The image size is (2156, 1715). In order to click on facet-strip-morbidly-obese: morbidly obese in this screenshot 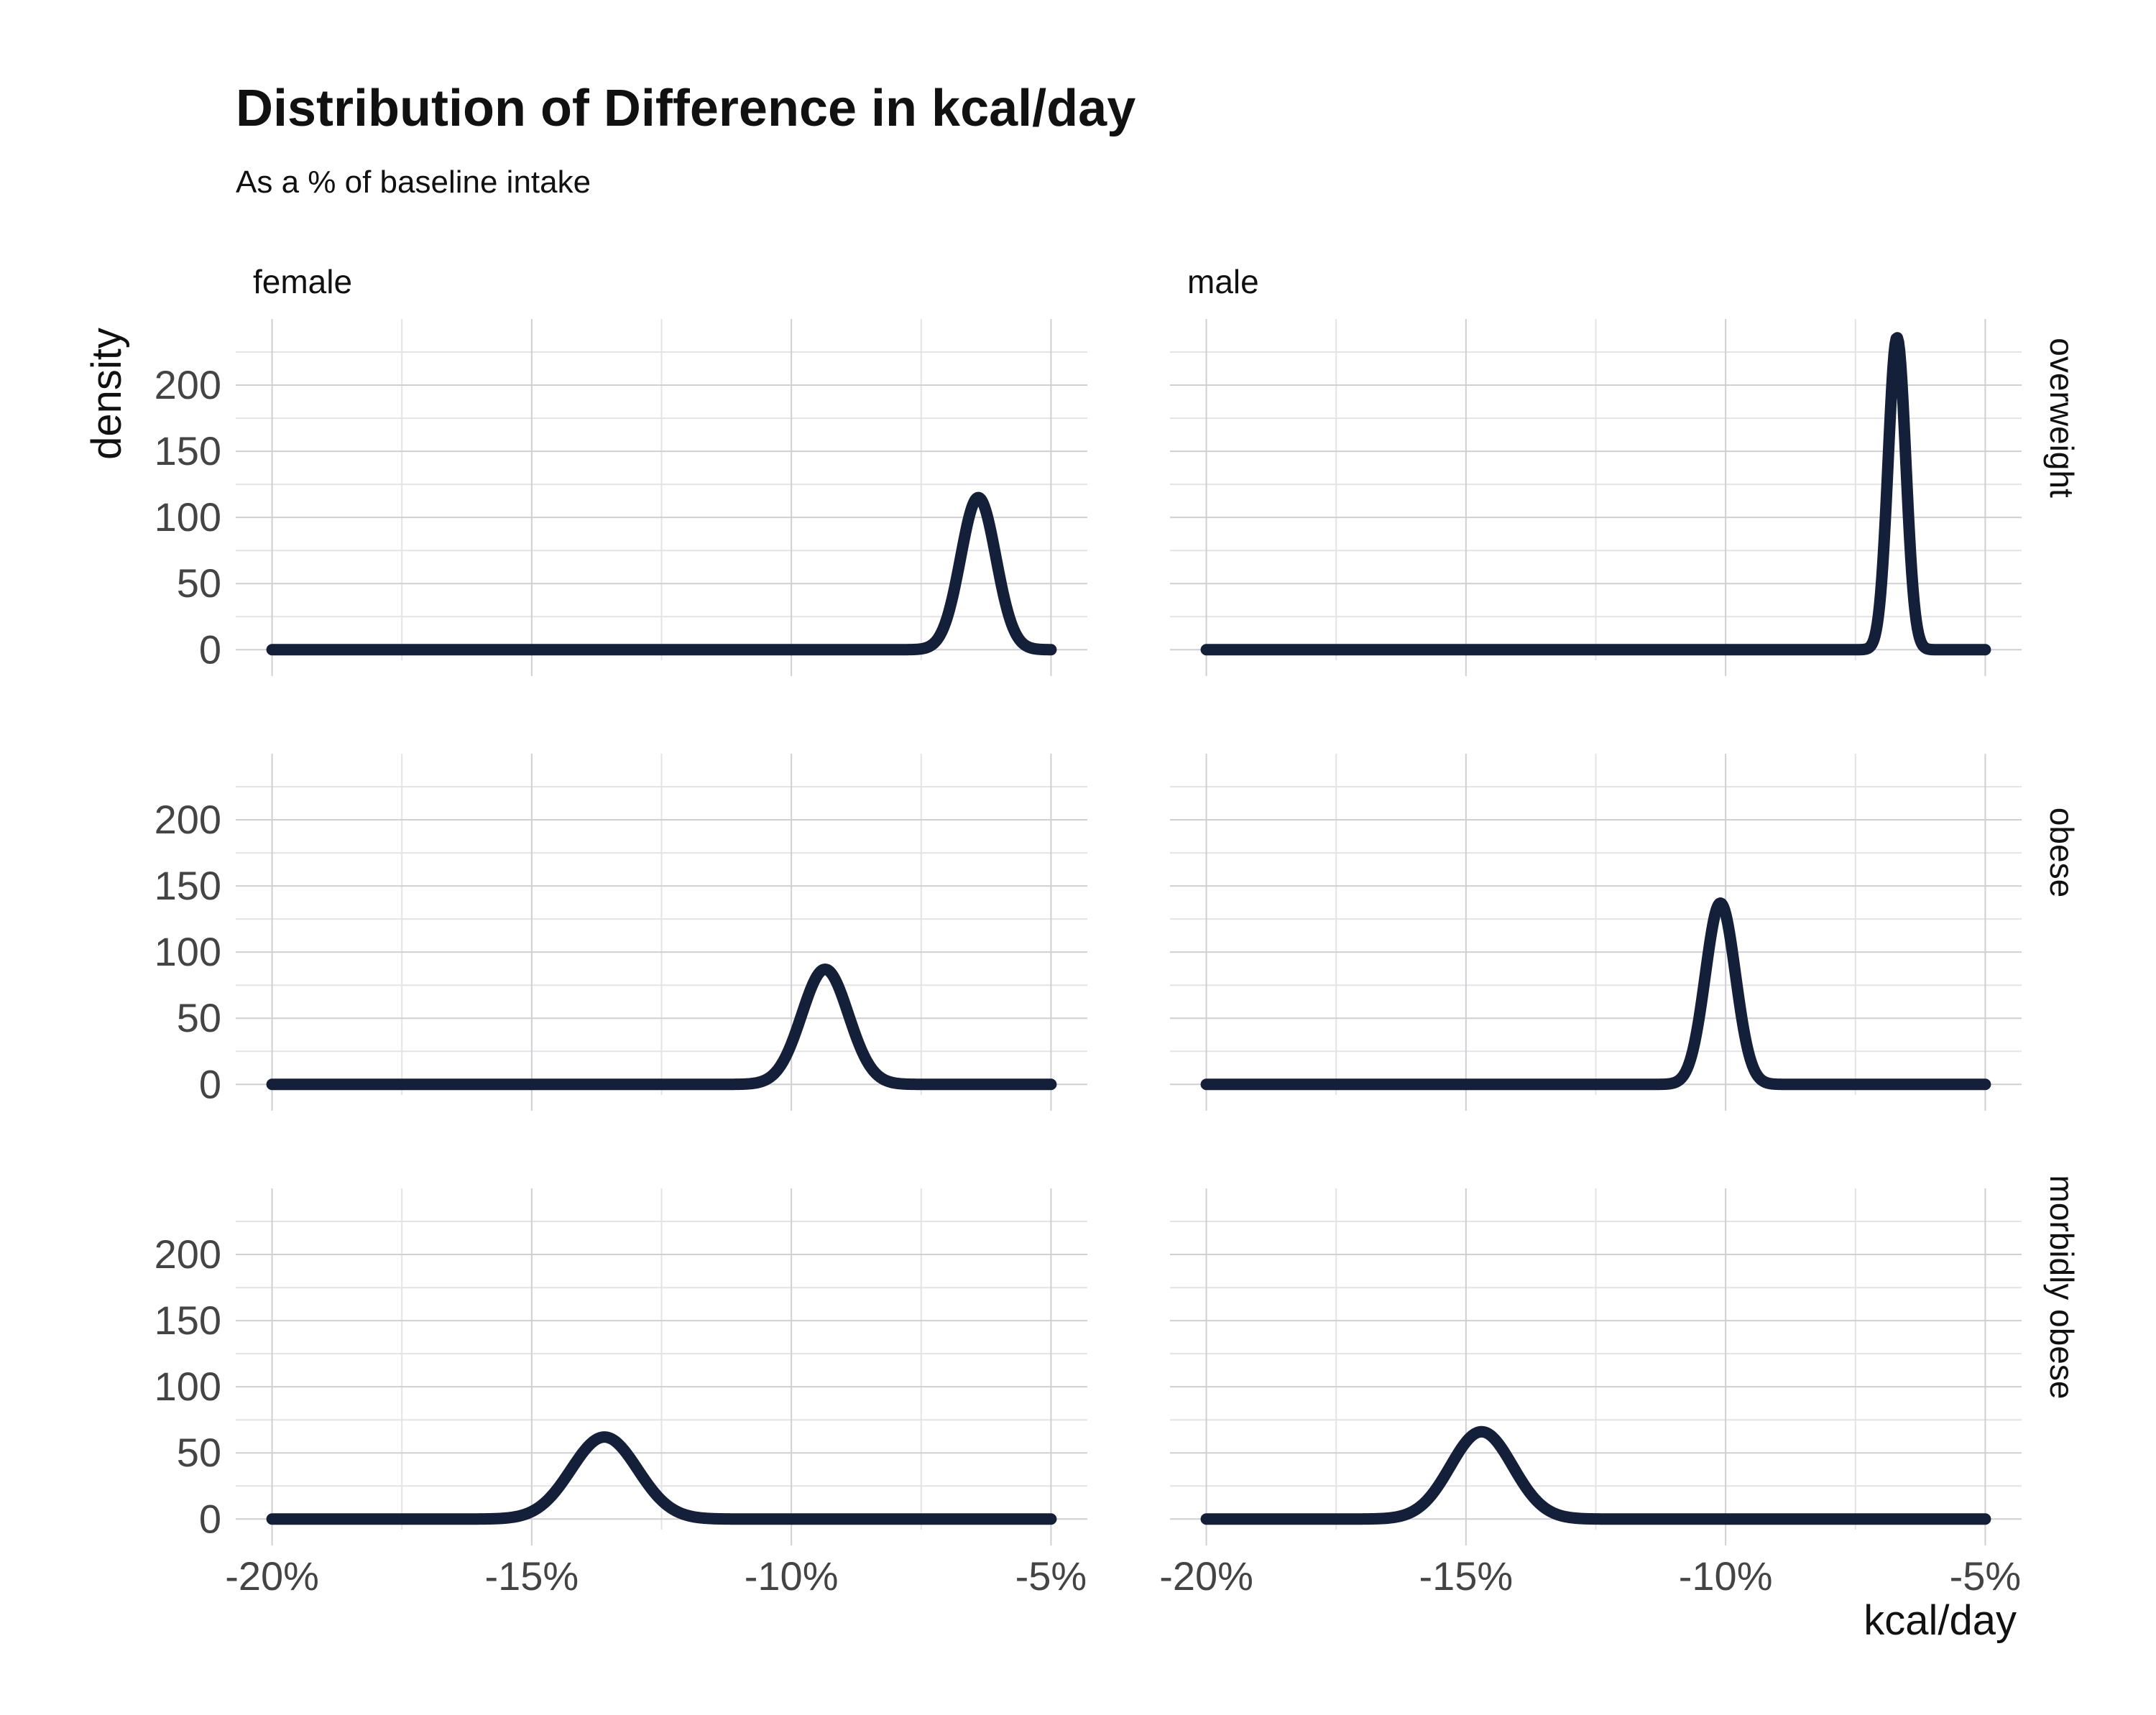, I will do `click(2062, 1288)`.